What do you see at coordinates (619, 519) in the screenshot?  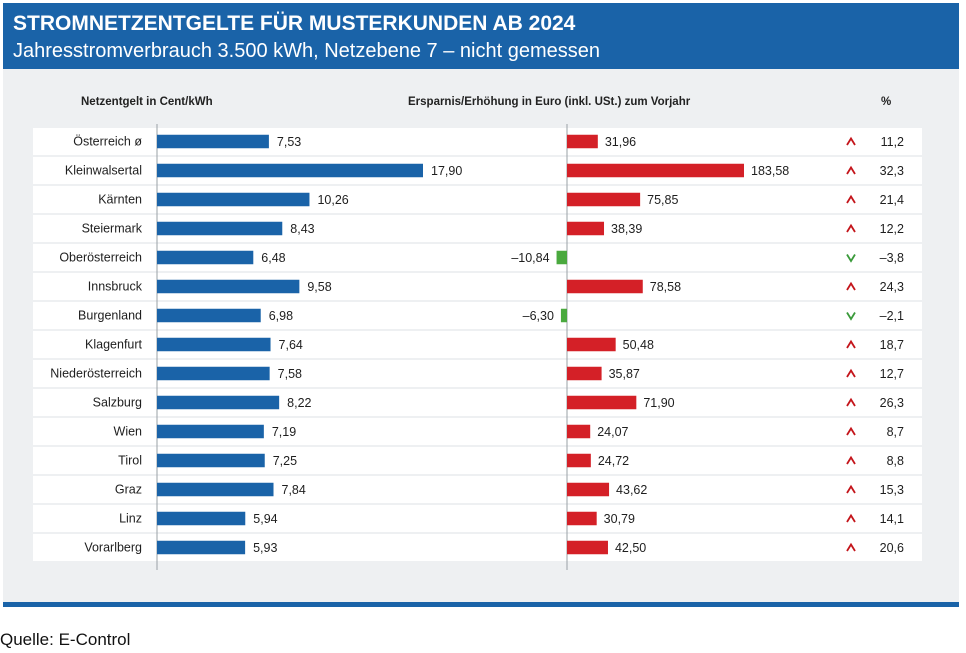 I see `ersparnis-value-label: 30,79` at bounding box center [619, 519].